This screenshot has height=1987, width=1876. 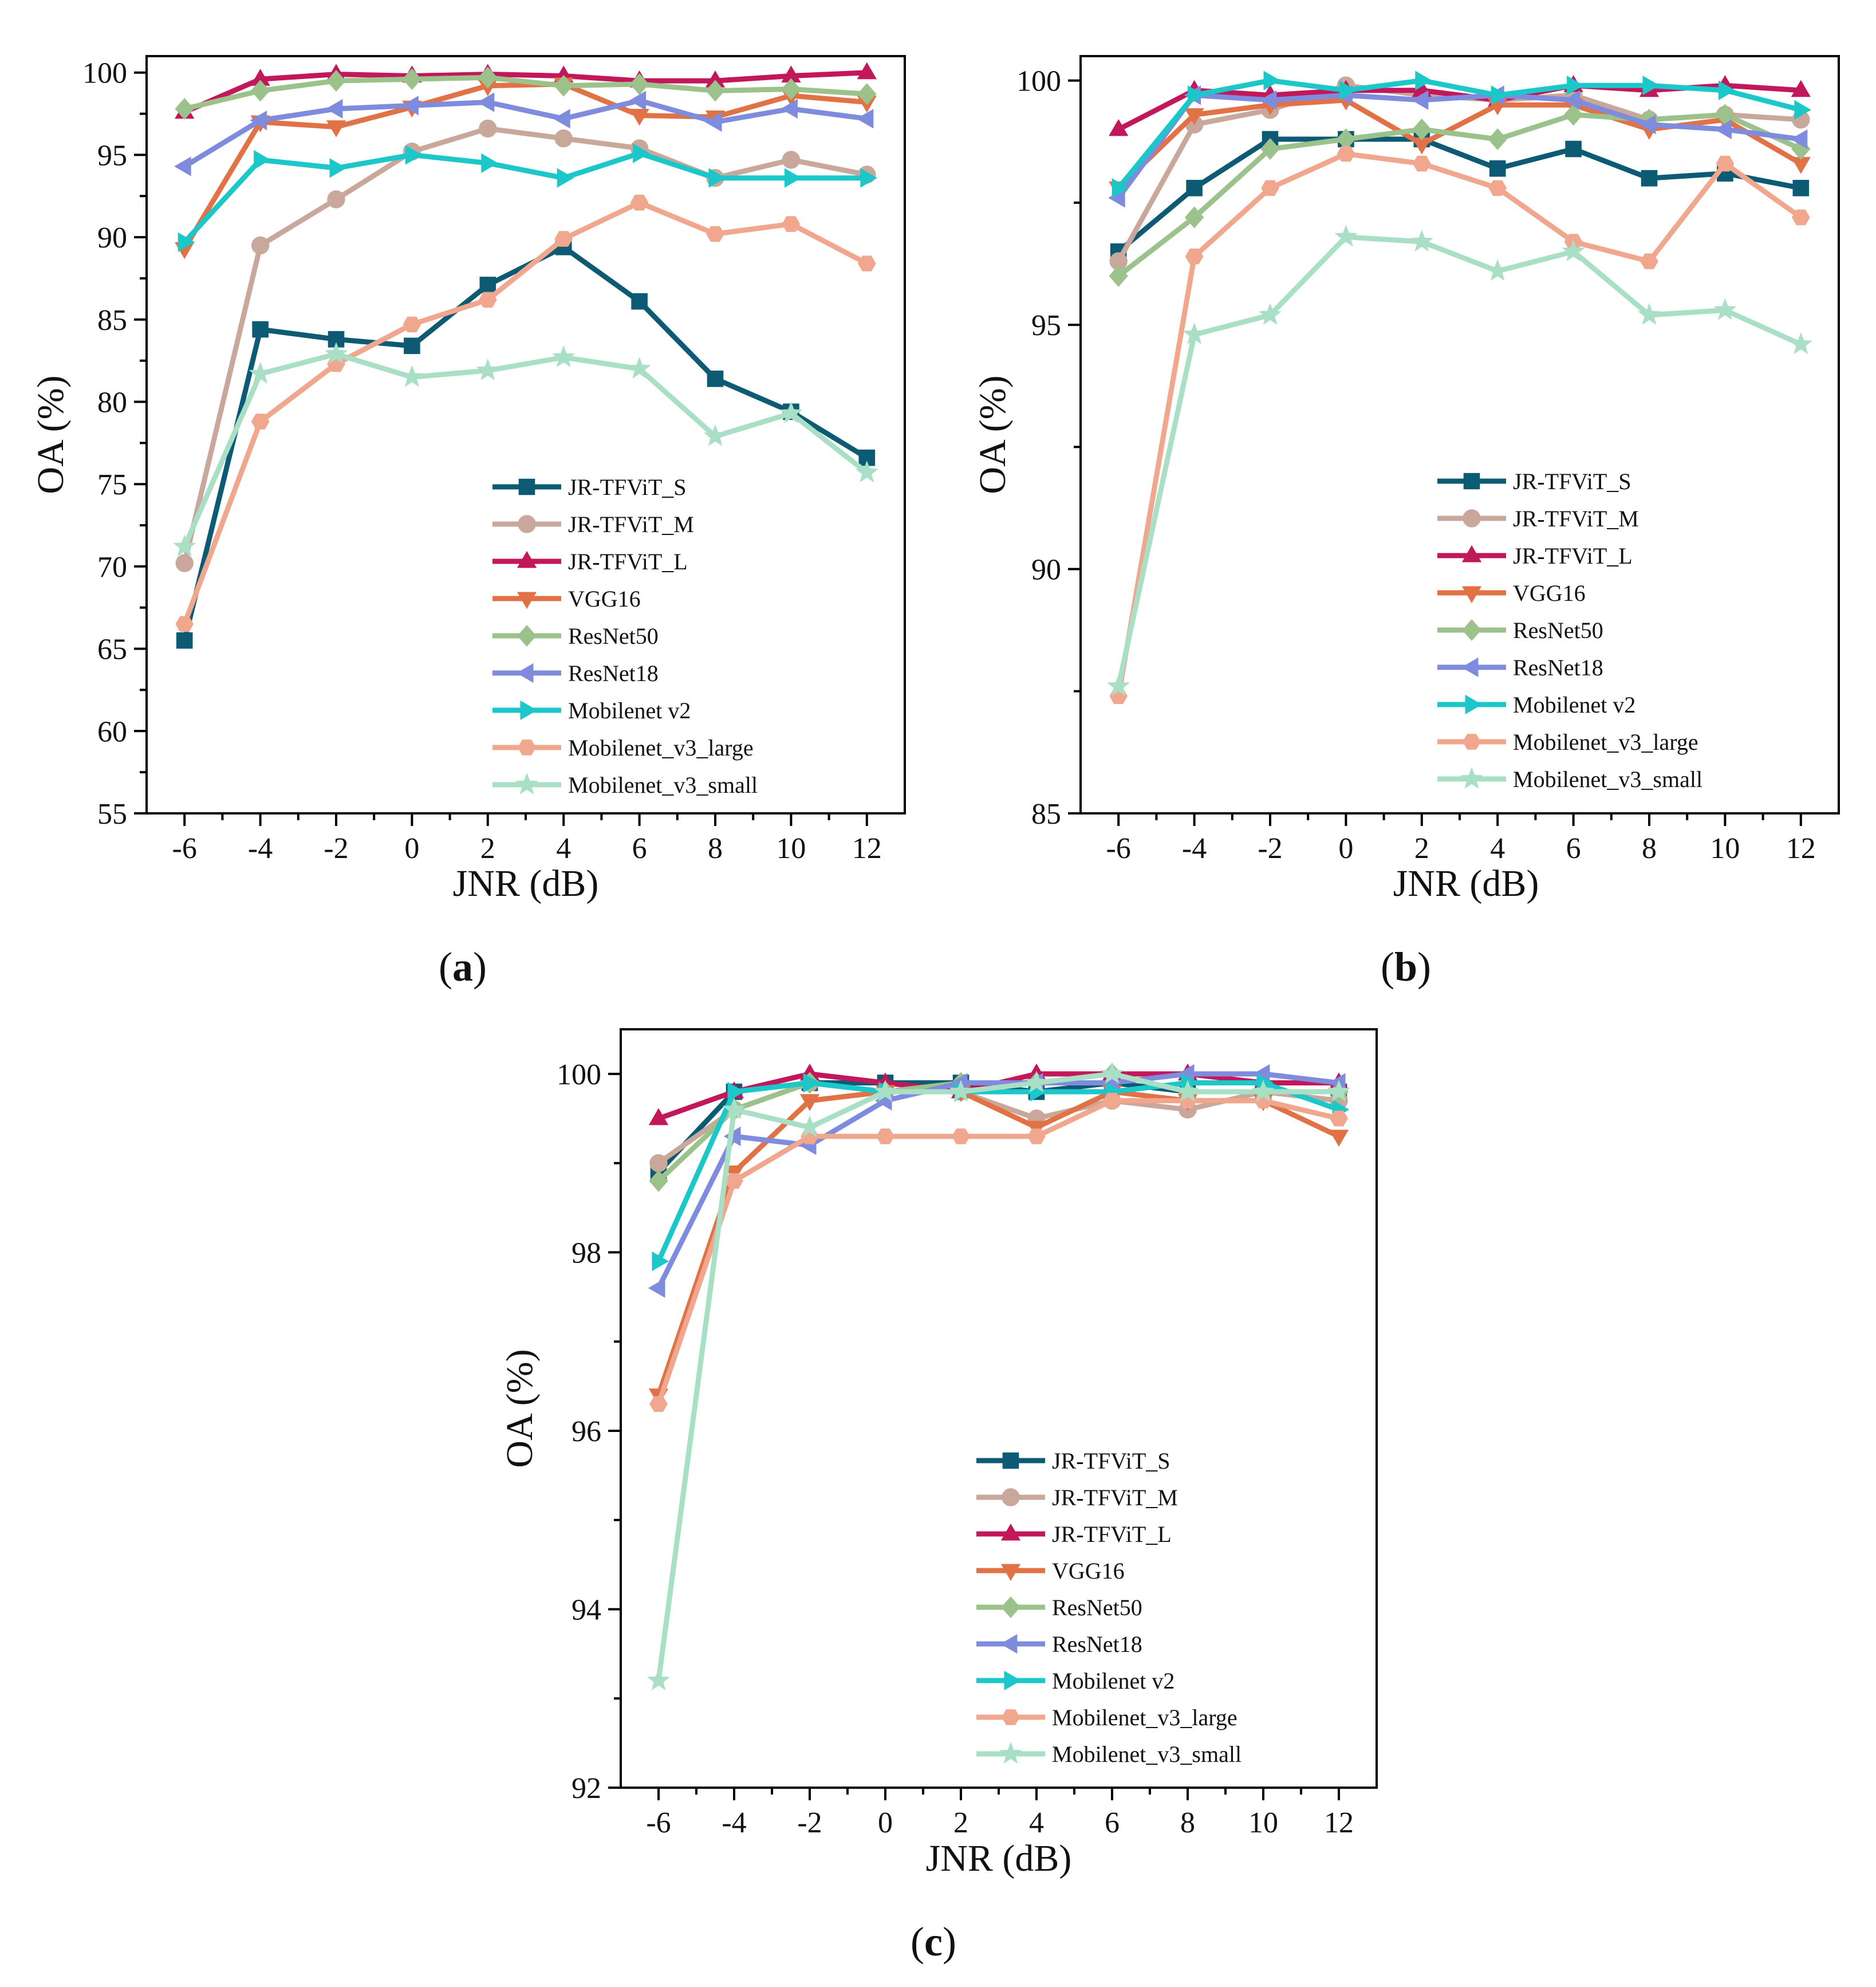 What do you see at coordinates (463, 967) in the screenshot?
I see `panel-caption-a: (a)` at bounding box center [463, 967].